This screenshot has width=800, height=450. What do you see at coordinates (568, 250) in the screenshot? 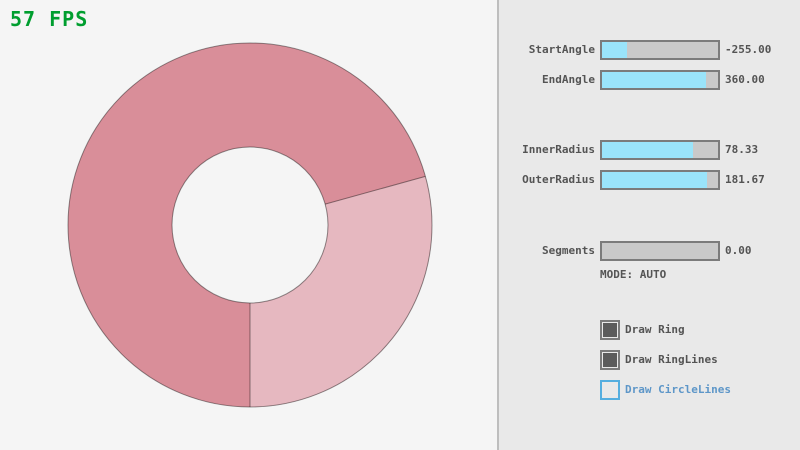
I see `slider-label: Segments` at bounding box center [568, 250].